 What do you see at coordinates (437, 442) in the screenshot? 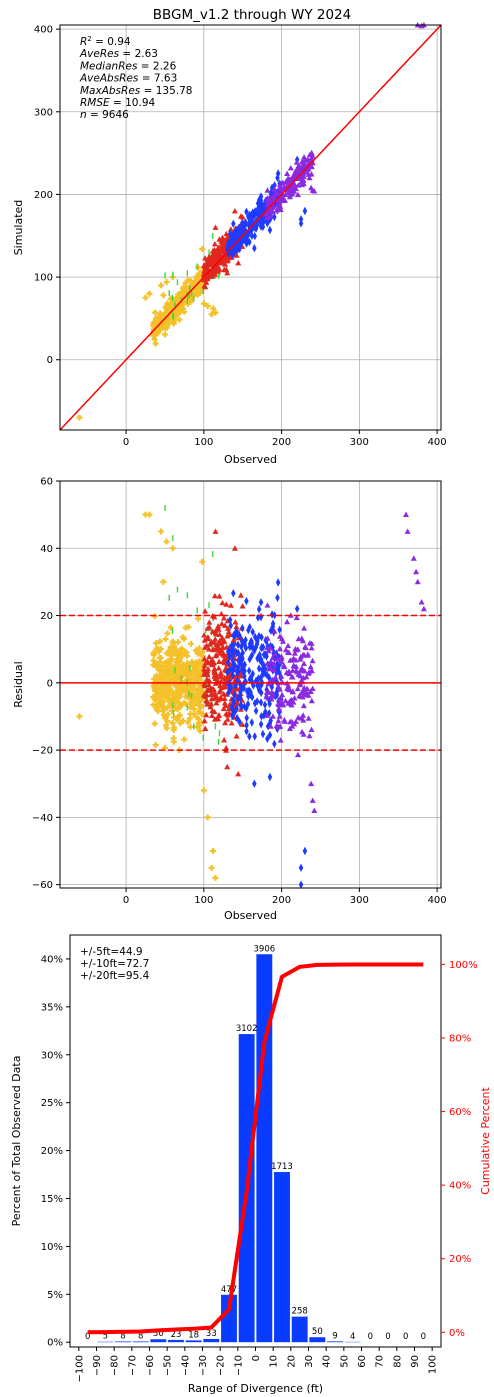
I see `x-tick-label: 400` at bounding box center [437, 442].